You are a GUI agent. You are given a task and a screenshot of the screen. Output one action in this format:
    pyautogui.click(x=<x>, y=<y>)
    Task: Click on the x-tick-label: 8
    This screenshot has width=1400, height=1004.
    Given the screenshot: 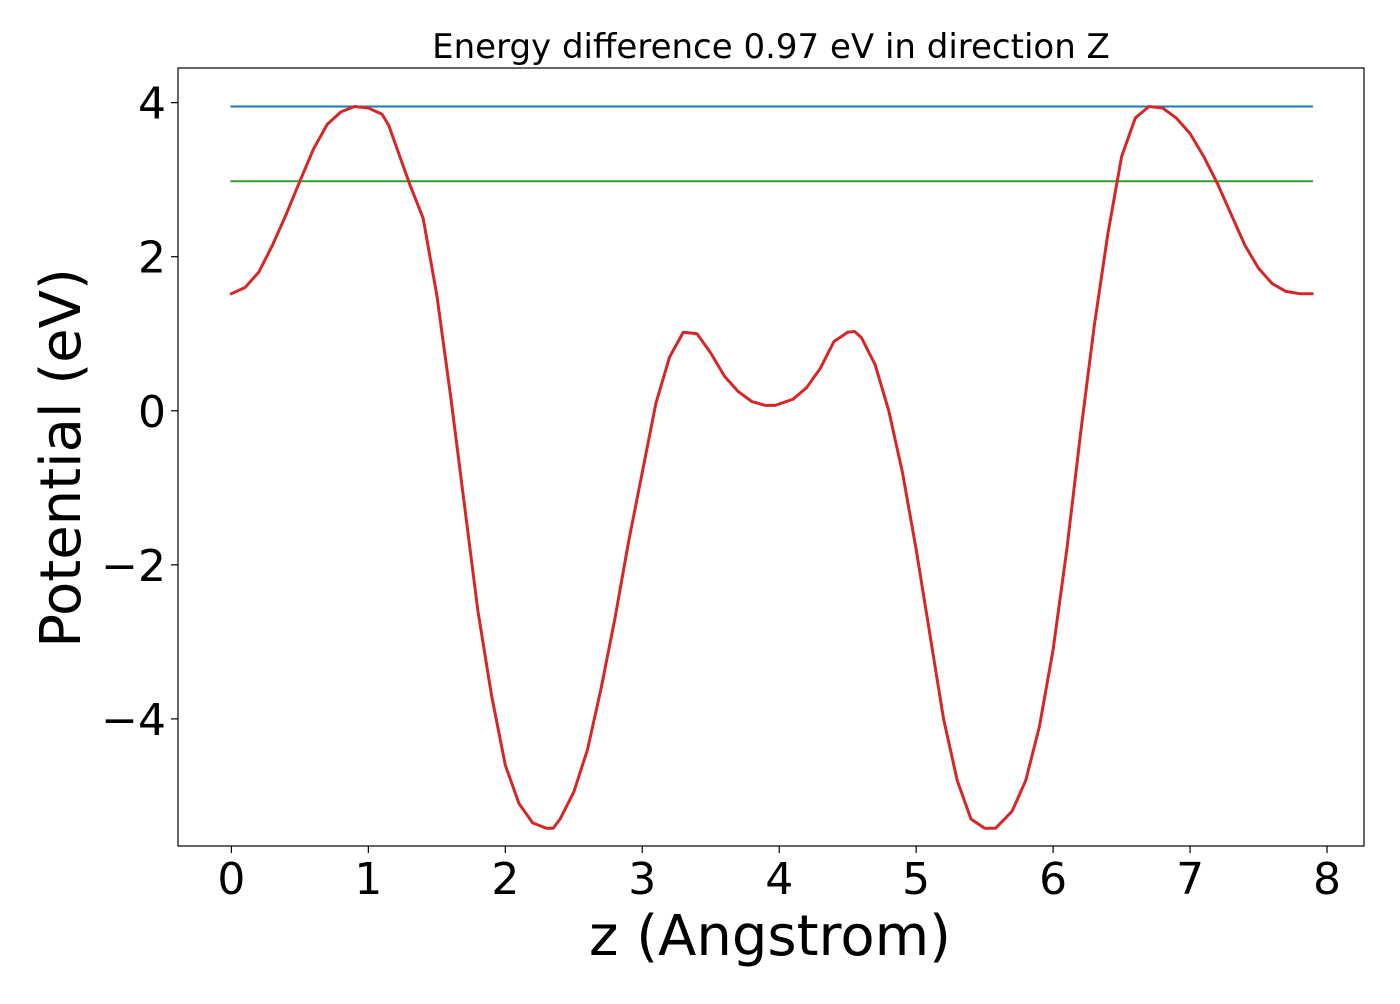 What is the action you would take?
    pyautogui.click(x=1327, y=879)
    